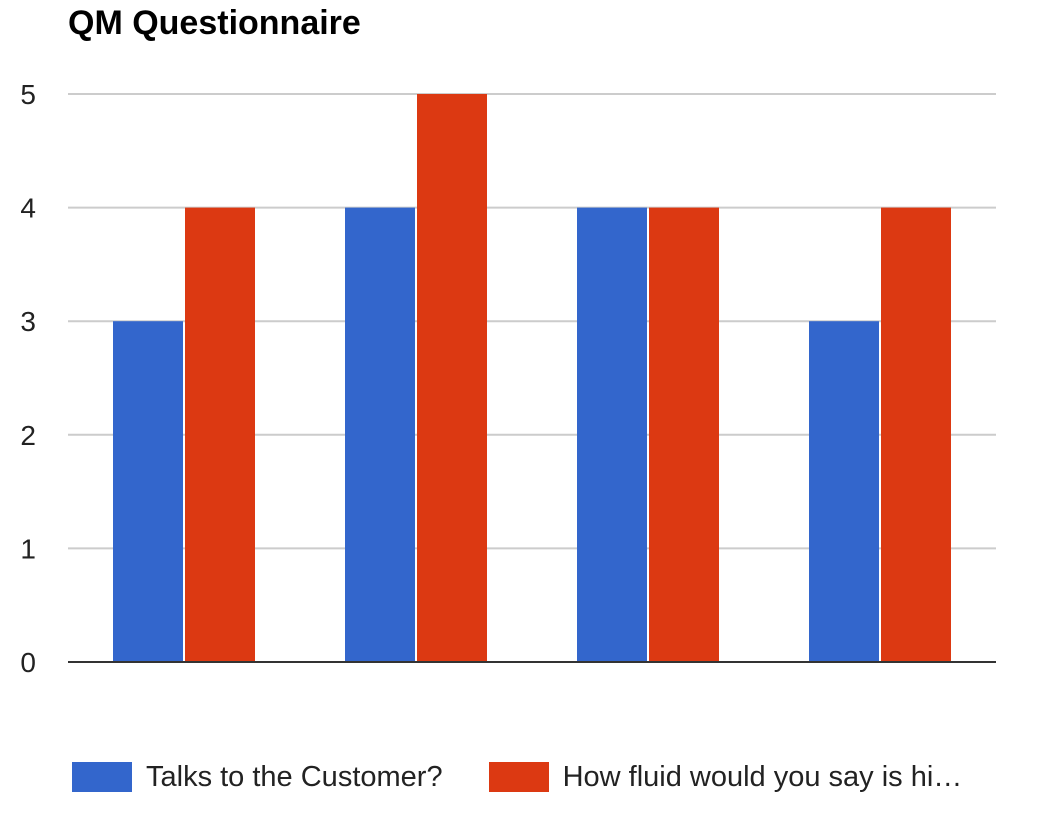  Describe the element at coordinates (294, 776) in the screenshot. I see `legend-label-series-1: Talks to the Customer?` at that location.